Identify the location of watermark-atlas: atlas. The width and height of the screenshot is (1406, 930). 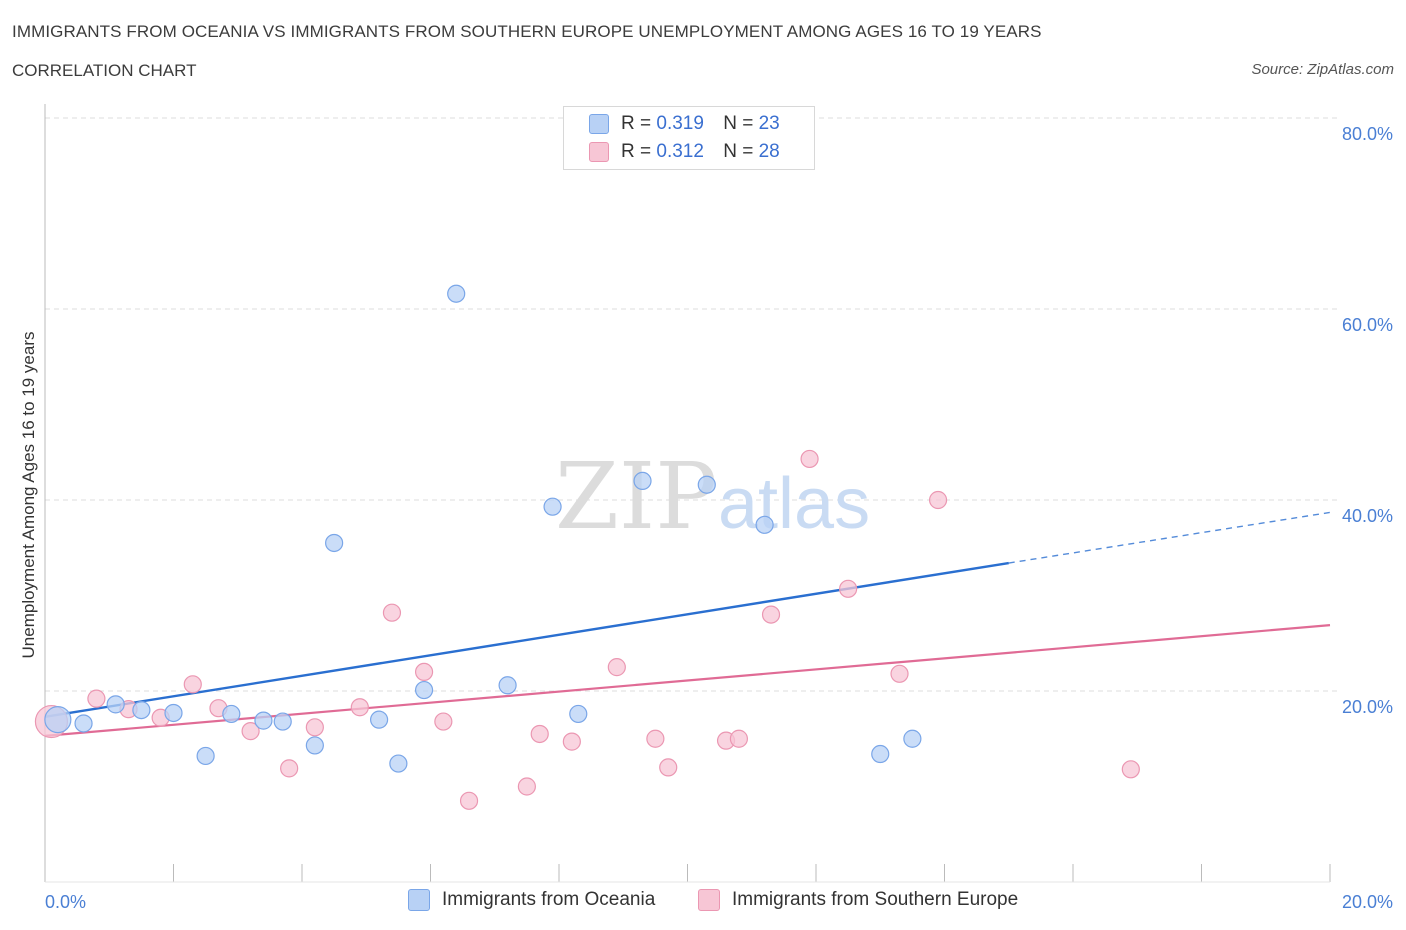
(794, 504).